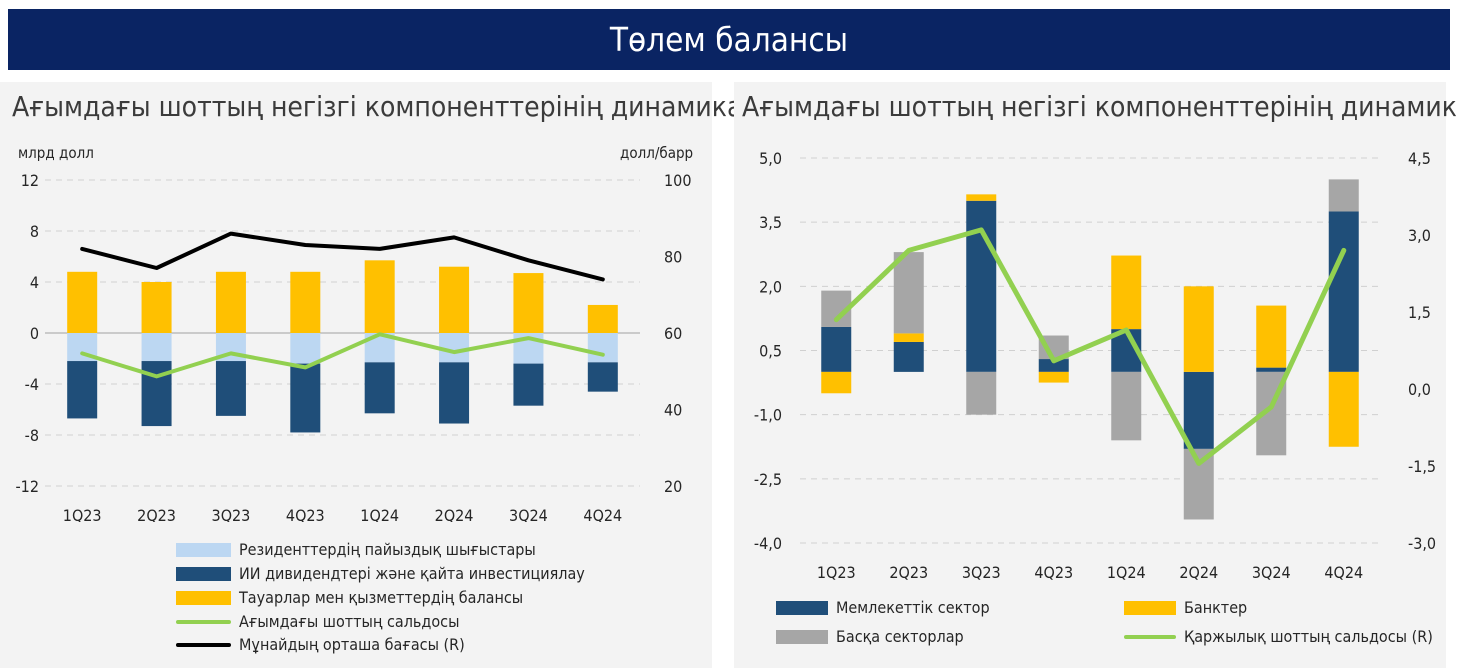 This screenshot has width=1458, height=668. I want to click on left-axis-unit: млрд долл, so click(56, 153).